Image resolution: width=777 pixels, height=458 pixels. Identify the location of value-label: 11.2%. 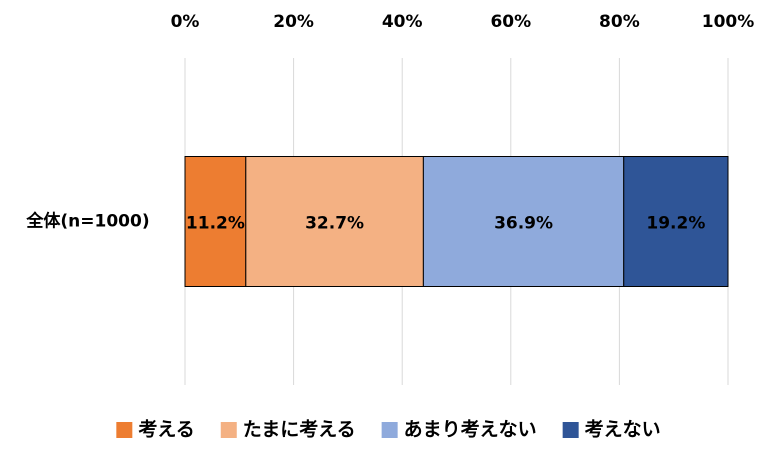
(215, 224).